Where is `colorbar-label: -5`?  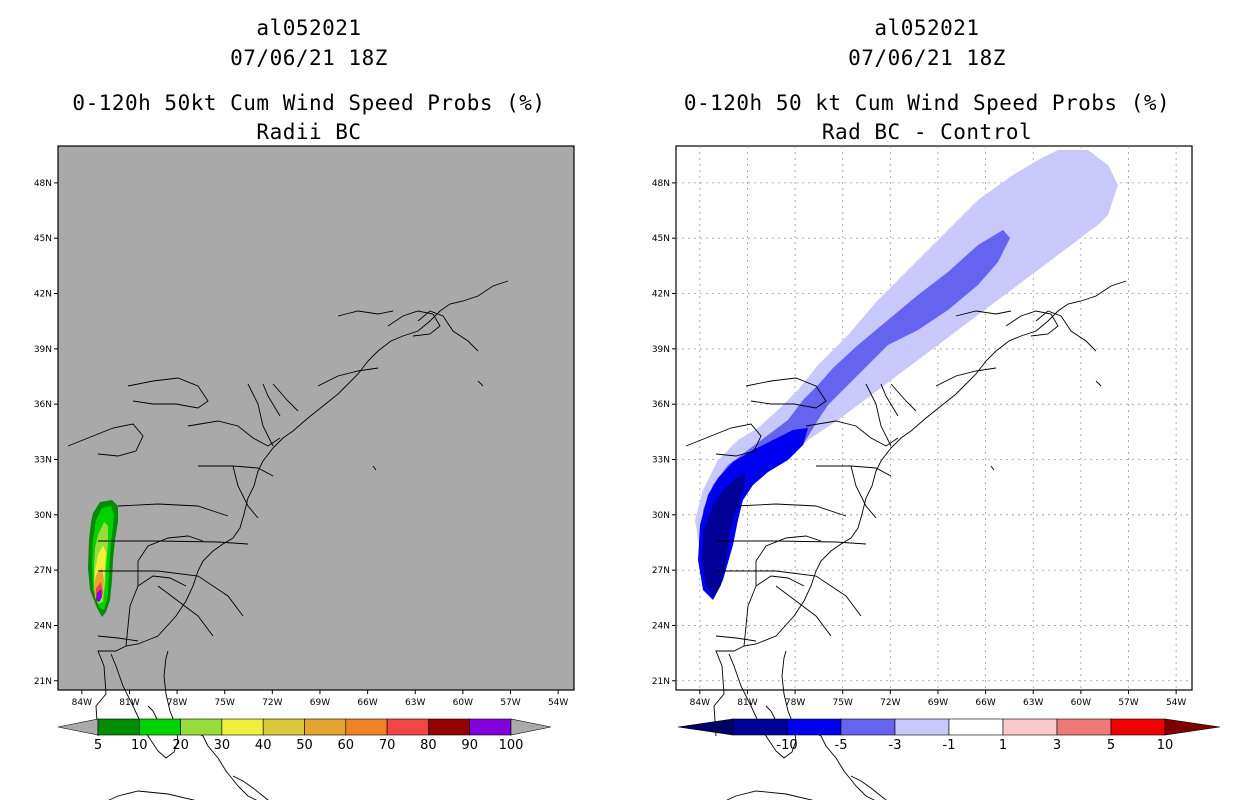
colorbar-label: -5 is located at coordinates (841, 745).